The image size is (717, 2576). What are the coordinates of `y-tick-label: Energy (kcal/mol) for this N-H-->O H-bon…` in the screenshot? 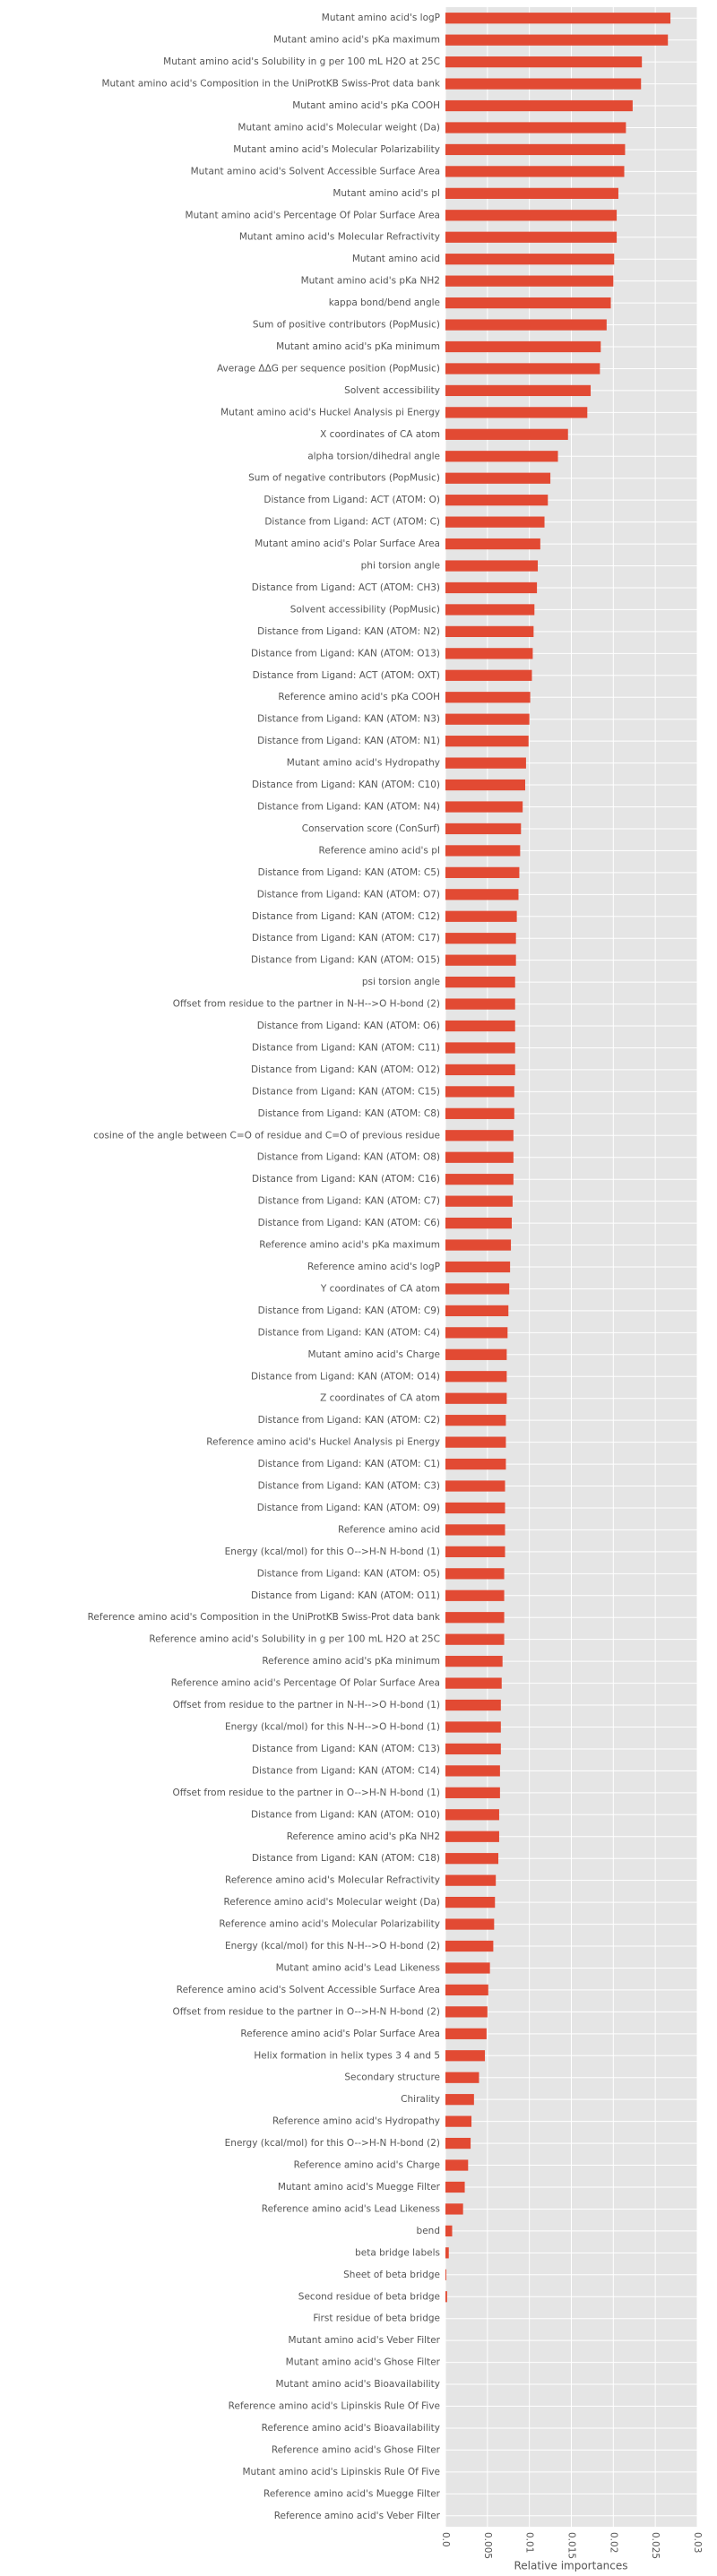 It's located at (332, 1727).